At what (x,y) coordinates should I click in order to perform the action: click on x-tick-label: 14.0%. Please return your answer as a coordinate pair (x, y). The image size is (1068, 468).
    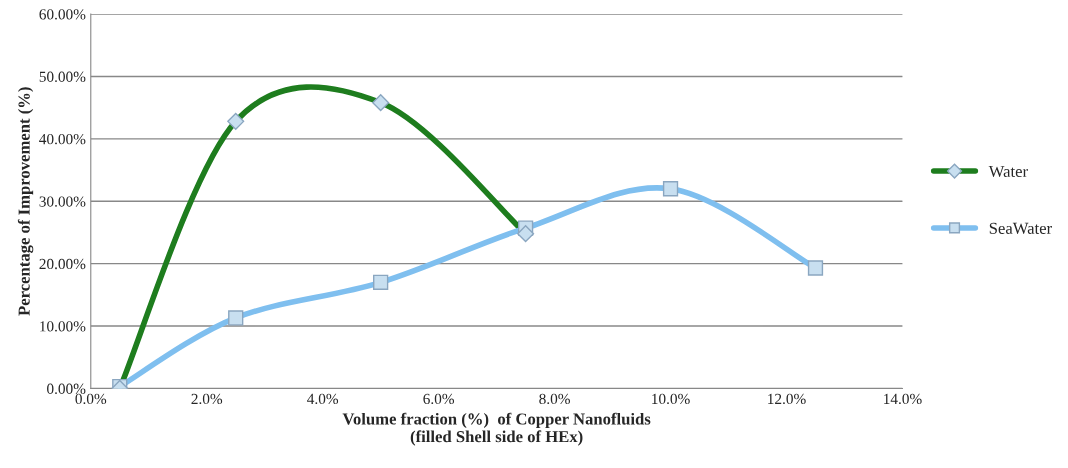
    Looking at the image, I should click on (903, 399).